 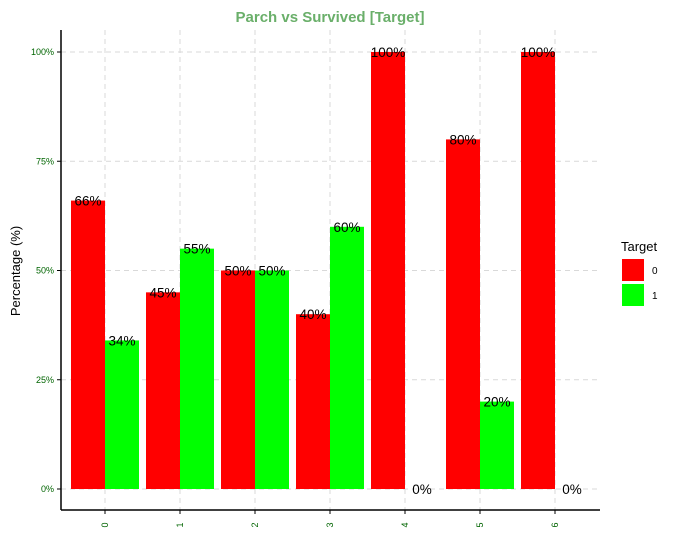 What do you see at coordinates (105, 524) in the screenshot?
I see `x-tick-label: 0` at bounding box center [105, 524].